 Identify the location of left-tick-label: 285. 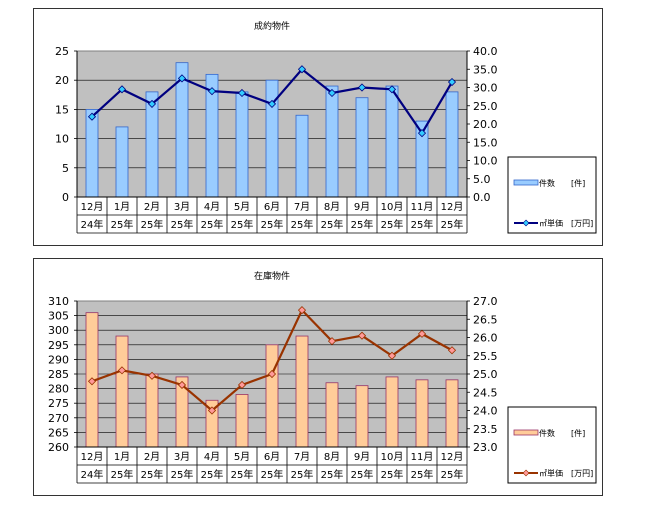
(58, 374).